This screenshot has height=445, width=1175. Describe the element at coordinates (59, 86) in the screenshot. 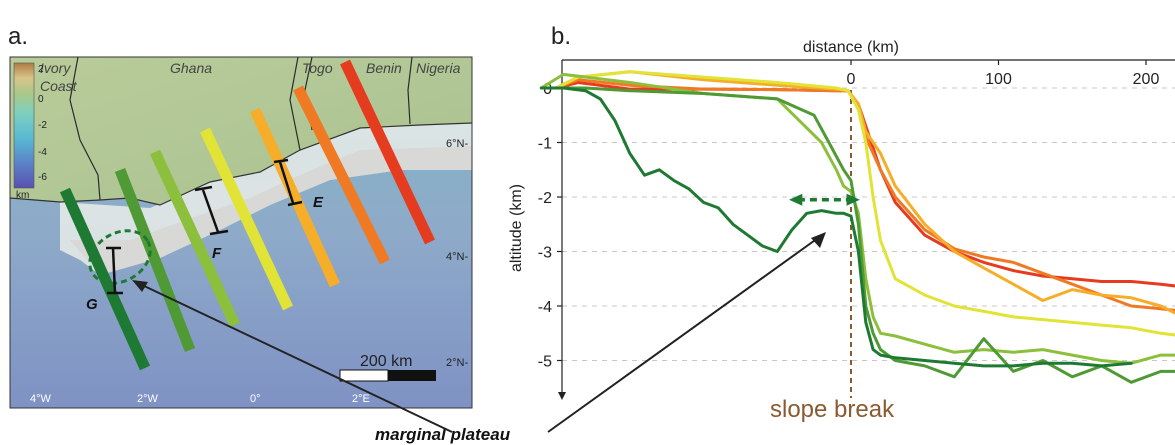

I see `country-coast: Coast` at that location.